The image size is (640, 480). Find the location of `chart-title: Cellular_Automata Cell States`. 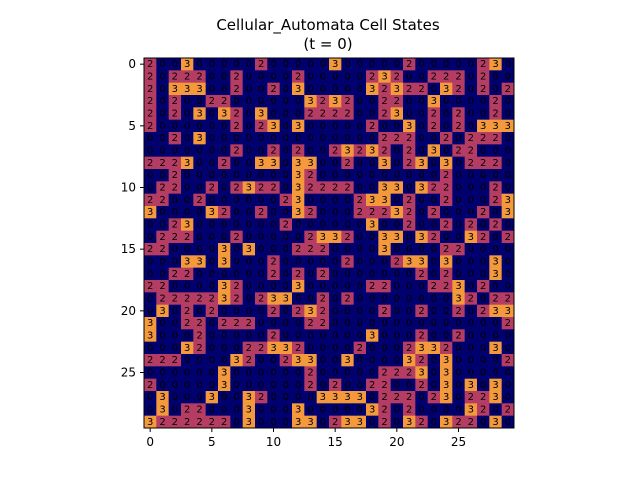

chart-title: Cellular_Automata Cell States is located at coordinates (328, 25).